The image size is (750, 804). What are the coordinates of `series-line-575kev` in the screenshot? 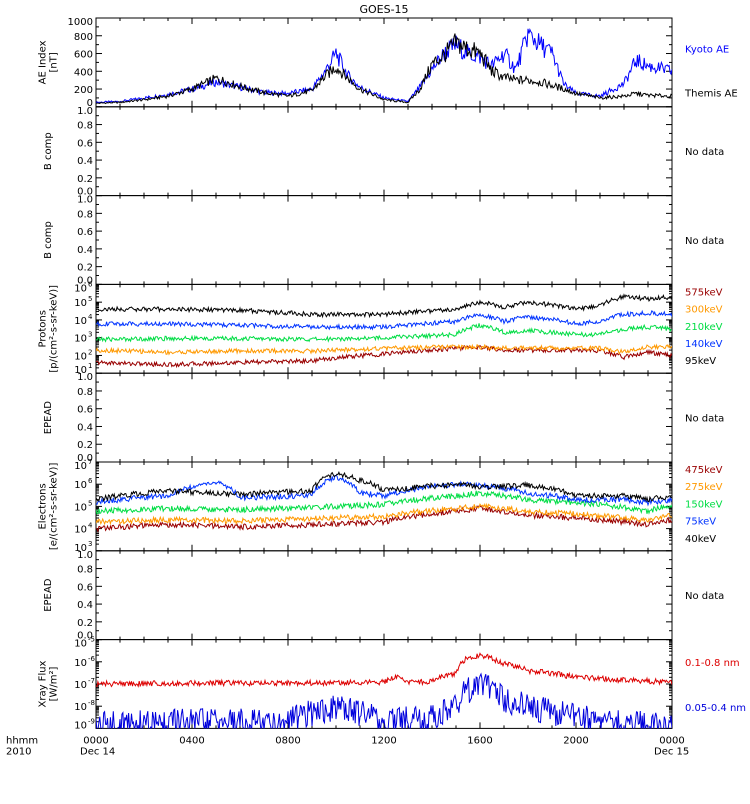 It's located at (384, 356).